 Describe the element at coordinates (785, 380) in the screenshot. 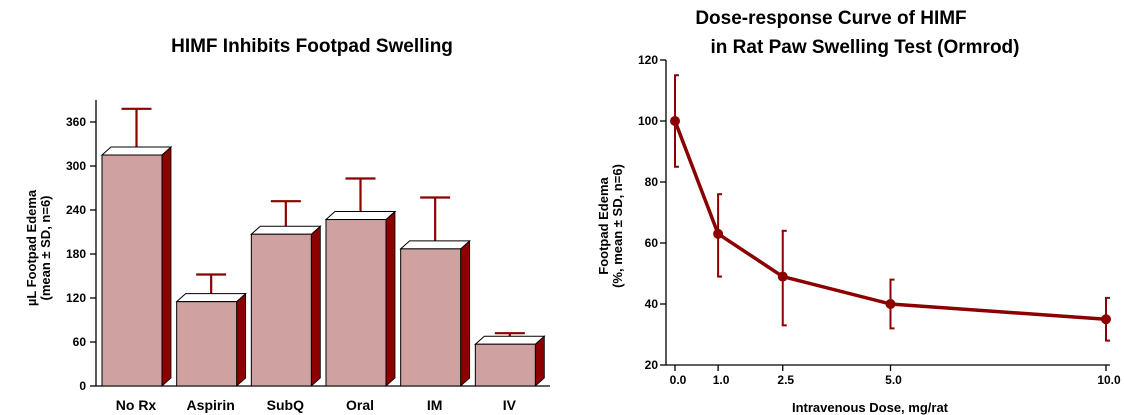

I see `line-x-tick-label: 2.5` at that location.